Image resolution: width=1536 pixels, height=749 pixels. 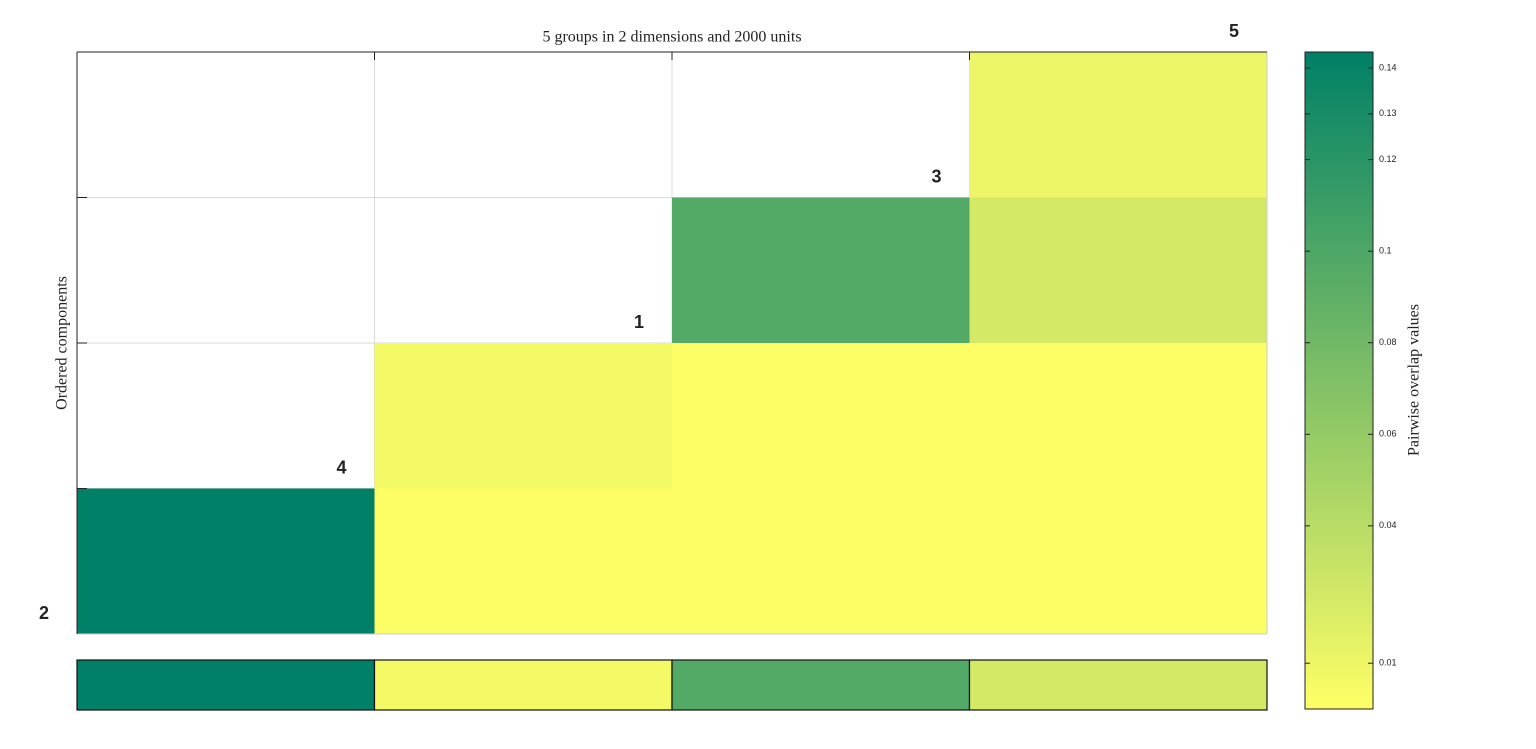 I want to click on component-label: 3, so click(x=936, y=176).